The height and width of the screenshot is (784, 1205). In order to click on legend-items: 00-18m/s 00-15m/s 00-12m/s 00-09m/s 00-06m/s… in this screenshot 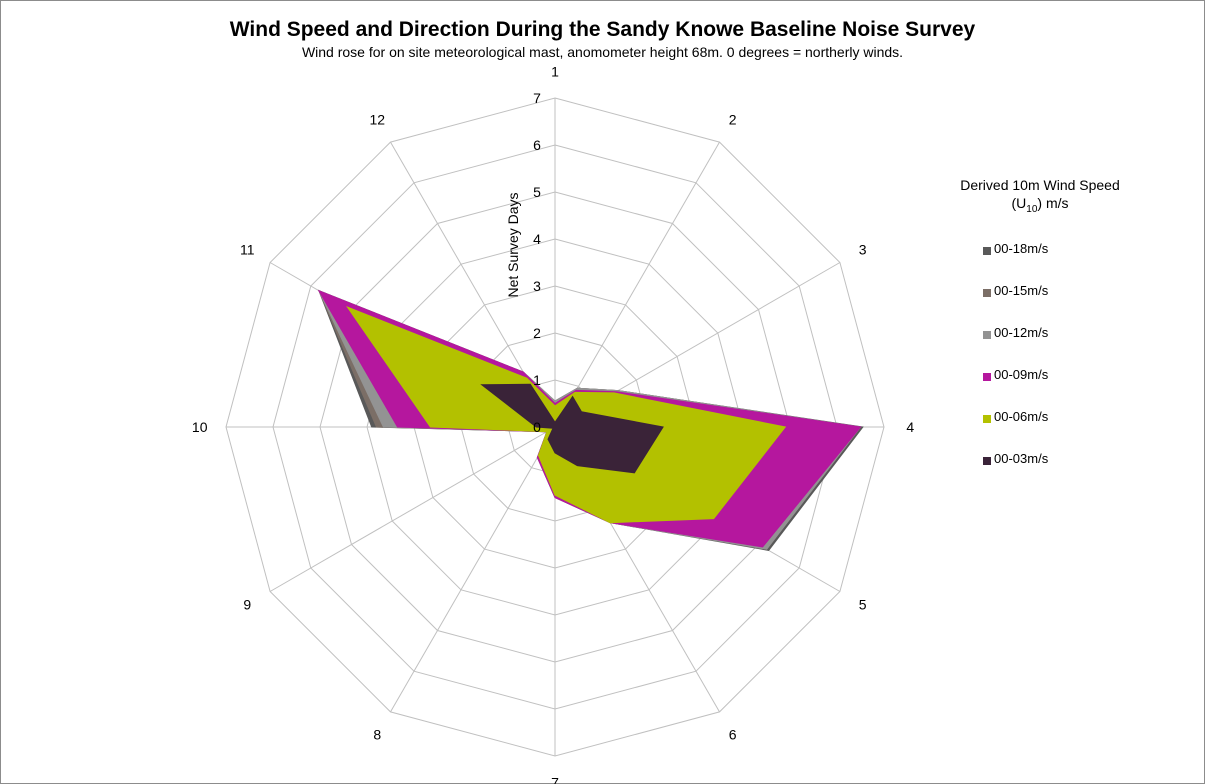, I will do `click(1060, 367)`.